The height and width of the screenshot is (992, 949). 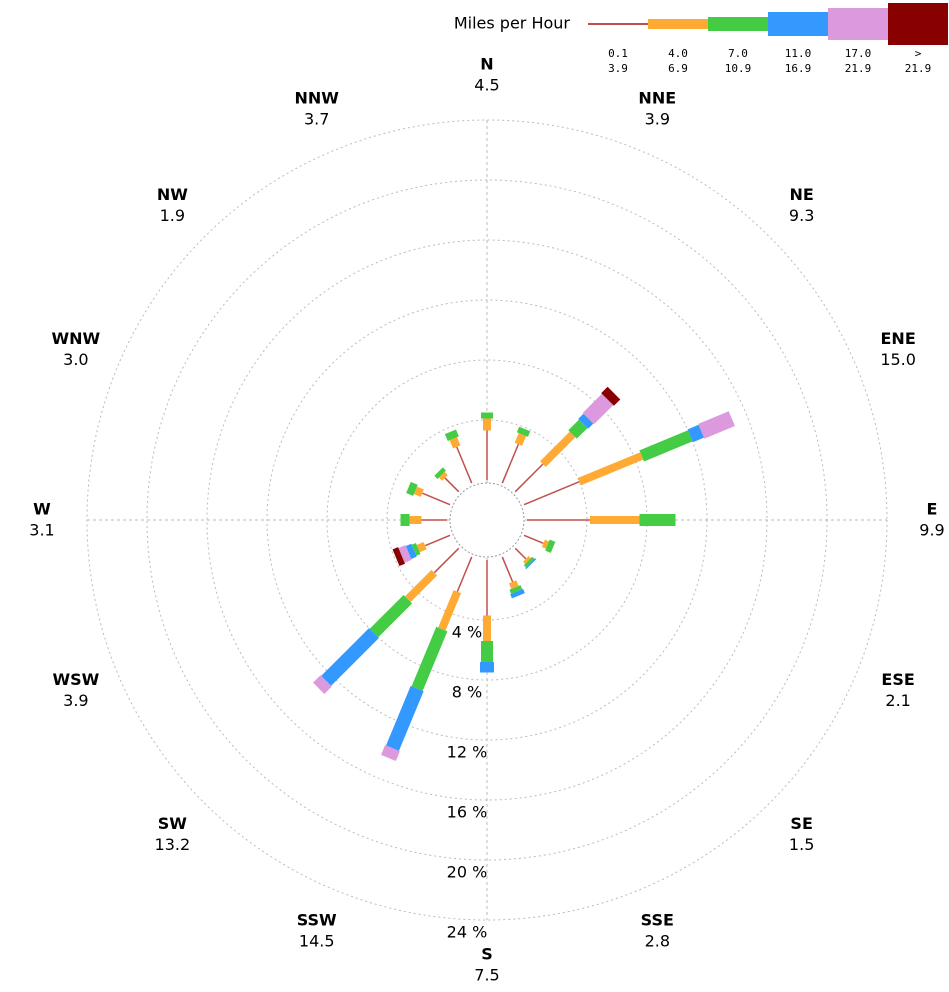 I want to click on direction-total: 15.0, so click(x=898, y=359).